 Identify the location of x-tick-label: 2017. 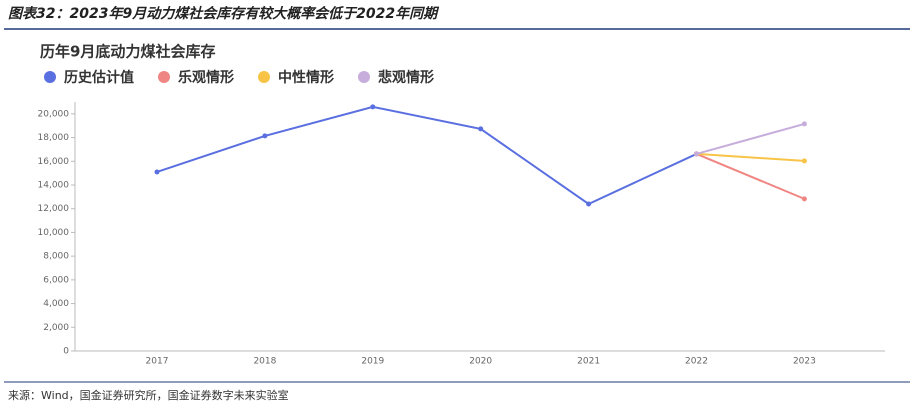
(157, 362).